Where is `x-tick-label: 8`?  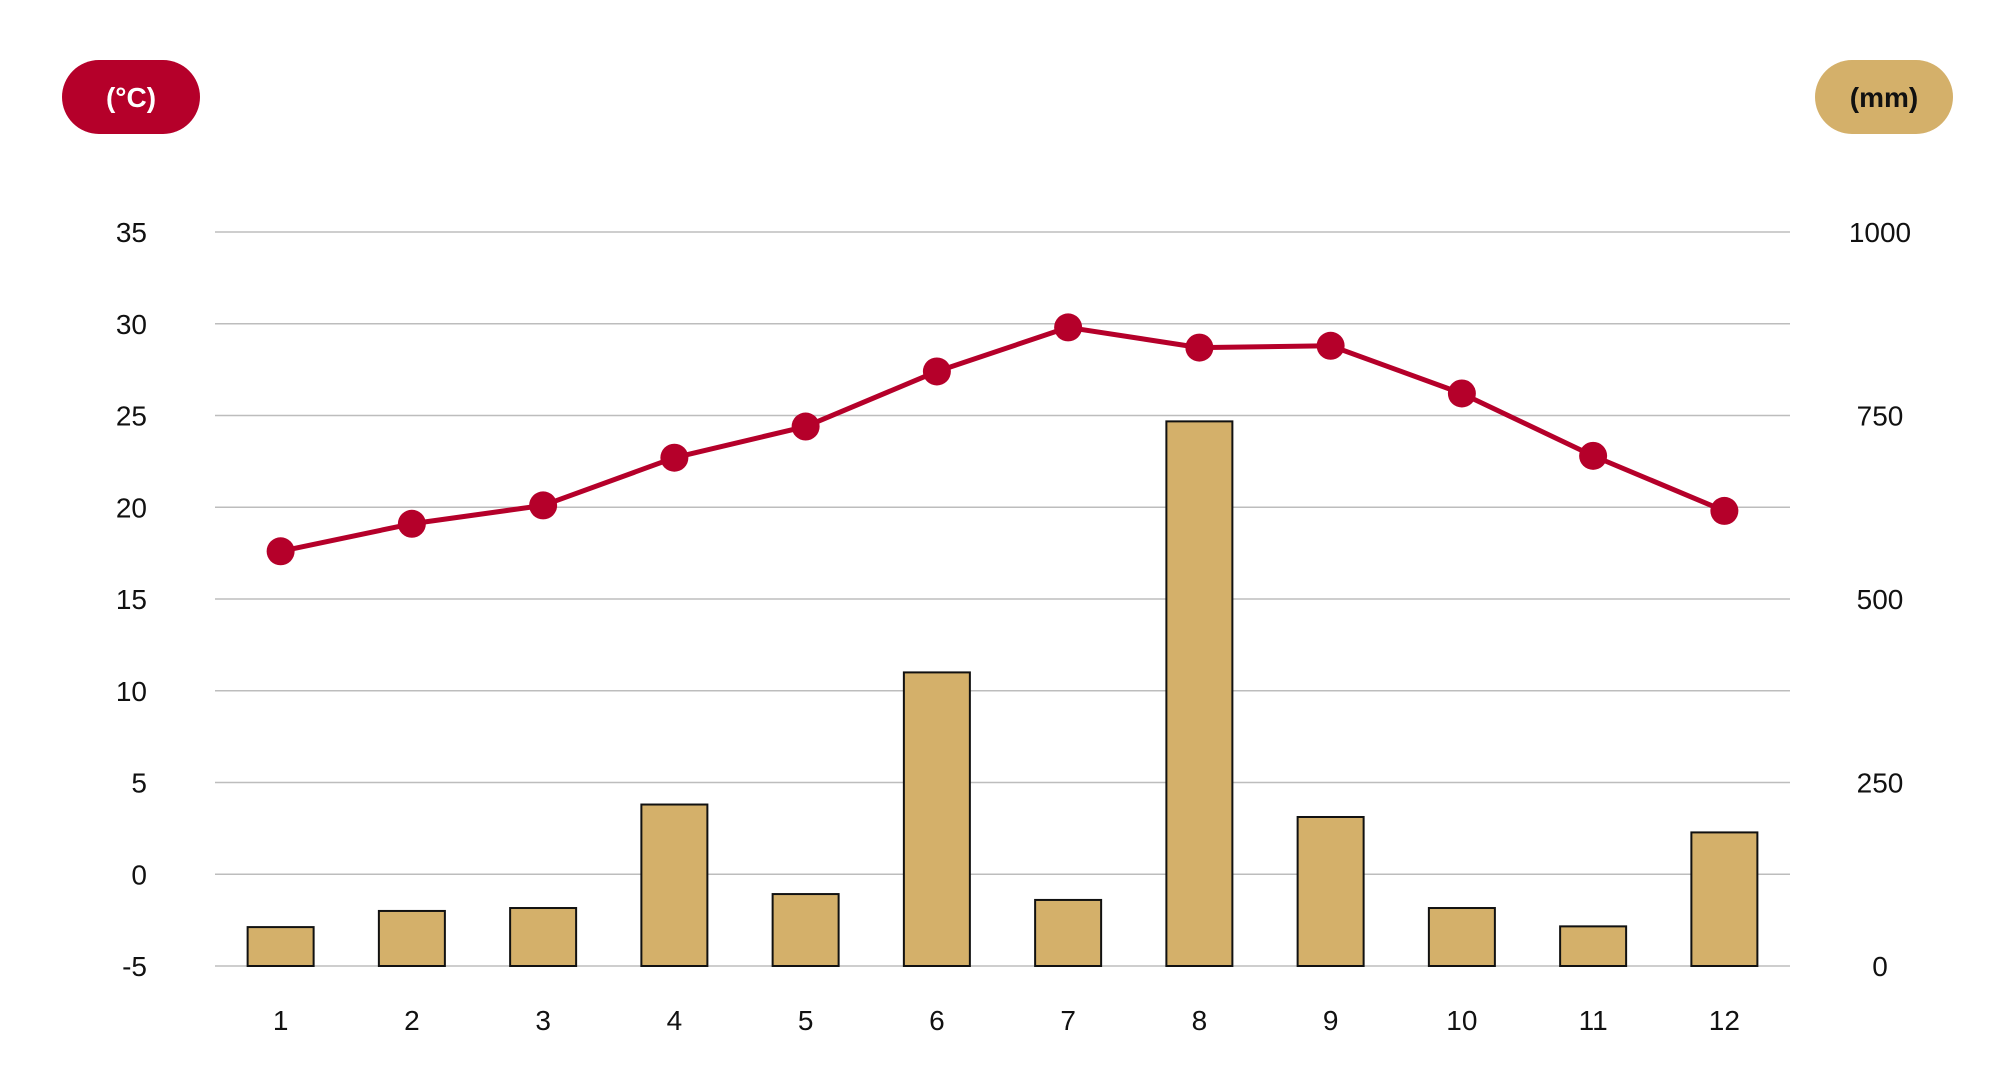 x-tick-label: 8 is located at coordinates (1200, 1020).